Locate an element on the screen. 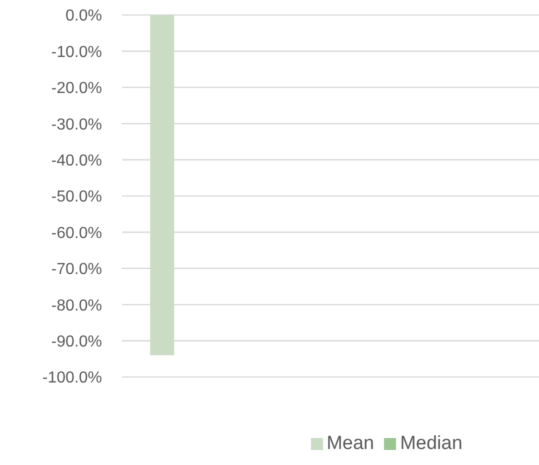 The height and width of the screenshot is (465, 539). y-tick-label: -50.0% is located at coordinates (76, 197).